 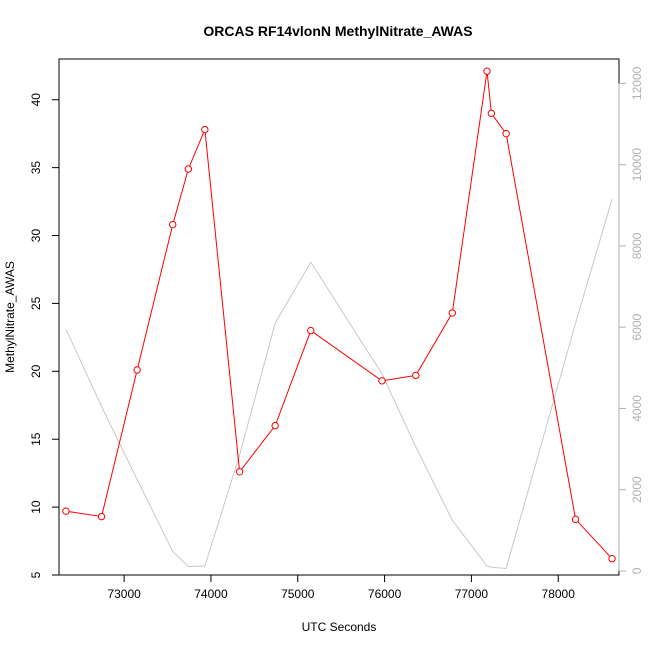 I want to click on y2-tick-label: 8000, so click(x=637, y=245).